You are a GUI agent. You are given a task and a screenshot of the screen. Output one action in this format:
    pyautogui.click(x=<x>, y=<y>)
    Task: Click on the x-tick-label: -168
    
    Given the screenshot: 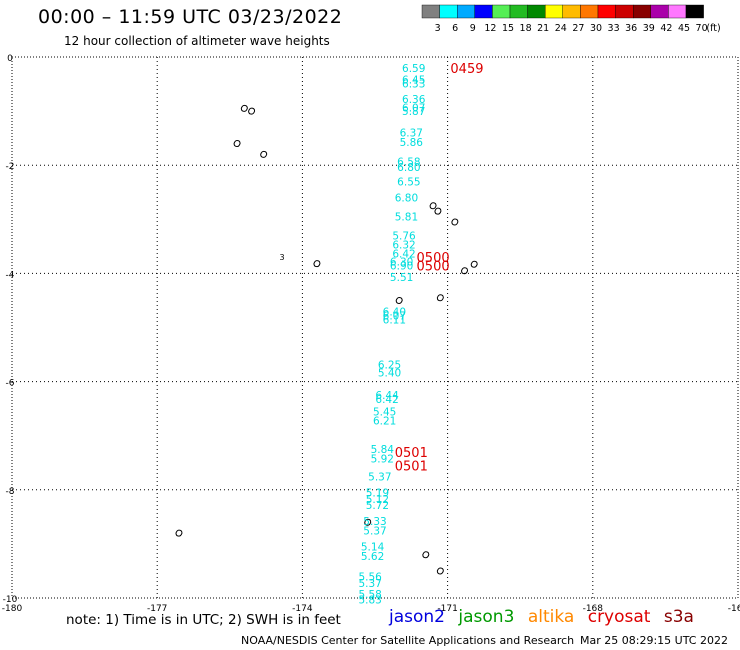 What is the action you would take?
    pyautogui.click(x=593, y=609)
    